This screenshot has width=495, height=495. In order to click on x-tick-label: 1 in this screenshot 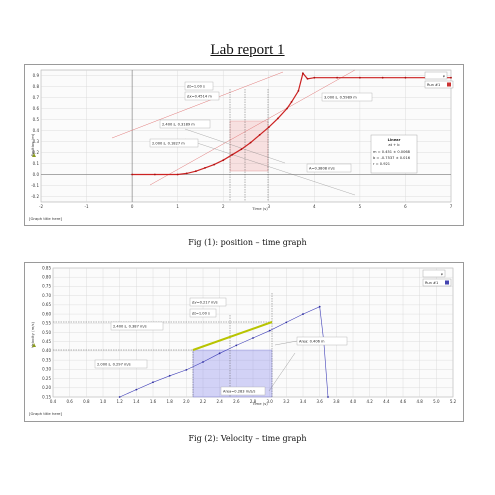, I will do `click(177, 206)`.